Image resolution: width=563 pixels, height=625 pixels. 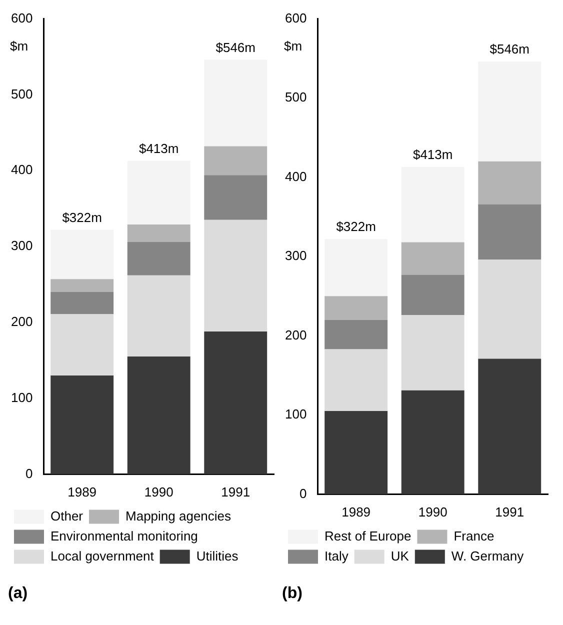 I want to click on legend-label: Utilities, so click(x=217, y=556).